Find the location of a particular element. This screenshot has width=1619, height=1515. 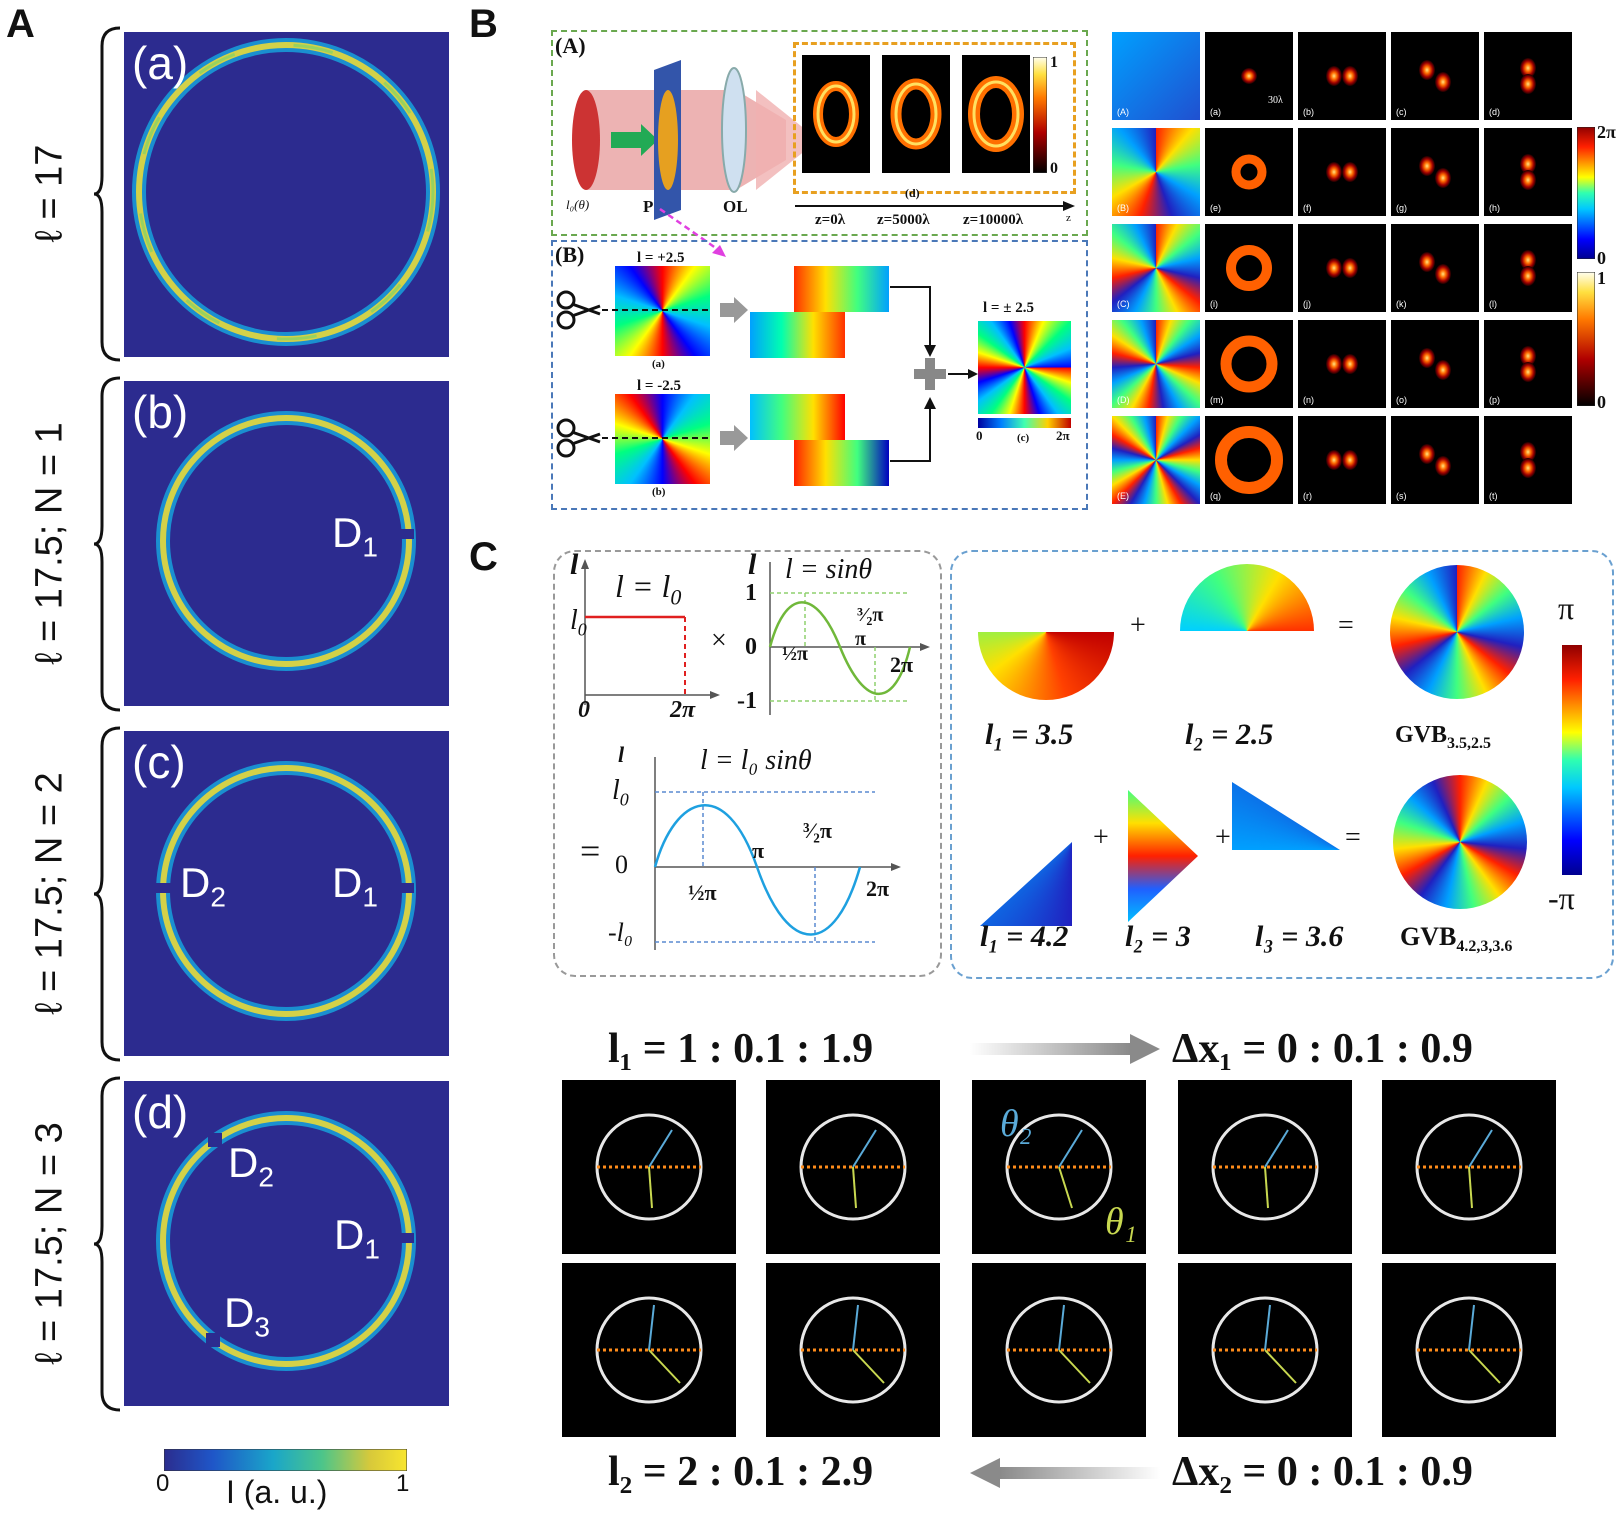

c-tag: (c) is located at coordinates (1023, 438).